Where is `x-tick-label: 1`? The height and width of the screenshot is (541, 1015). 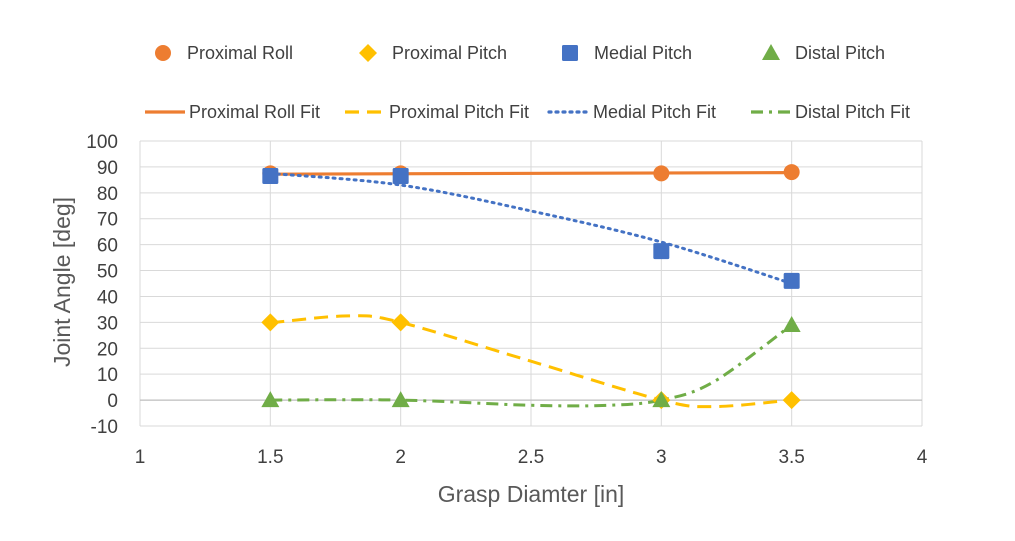 x-tick-label: 1 is located at coordinates (140, 457).